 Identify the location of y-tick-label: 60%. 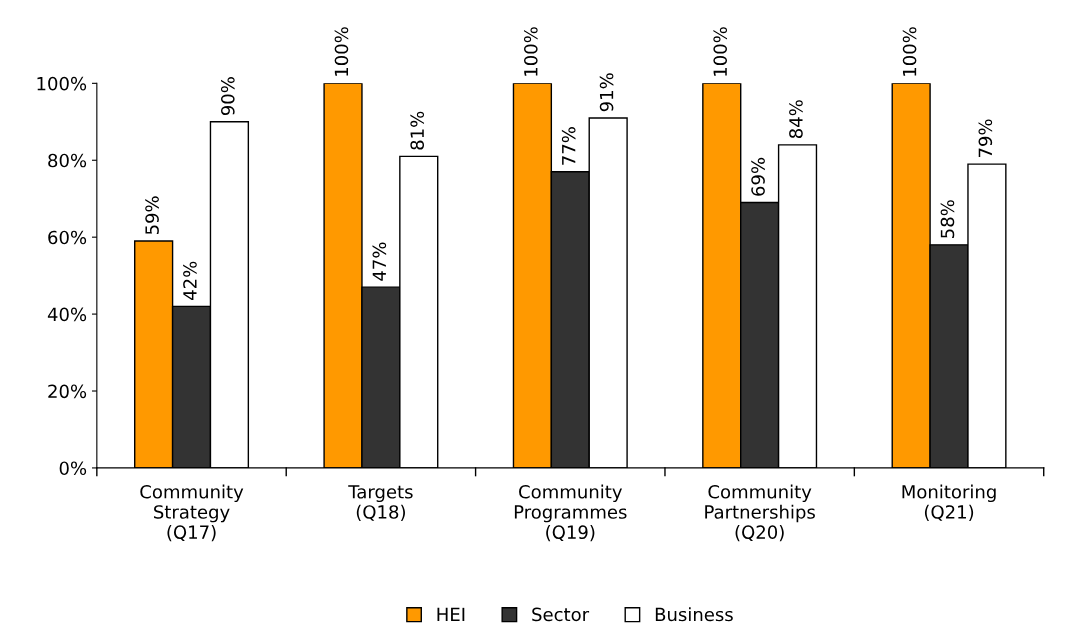
(67, 237).